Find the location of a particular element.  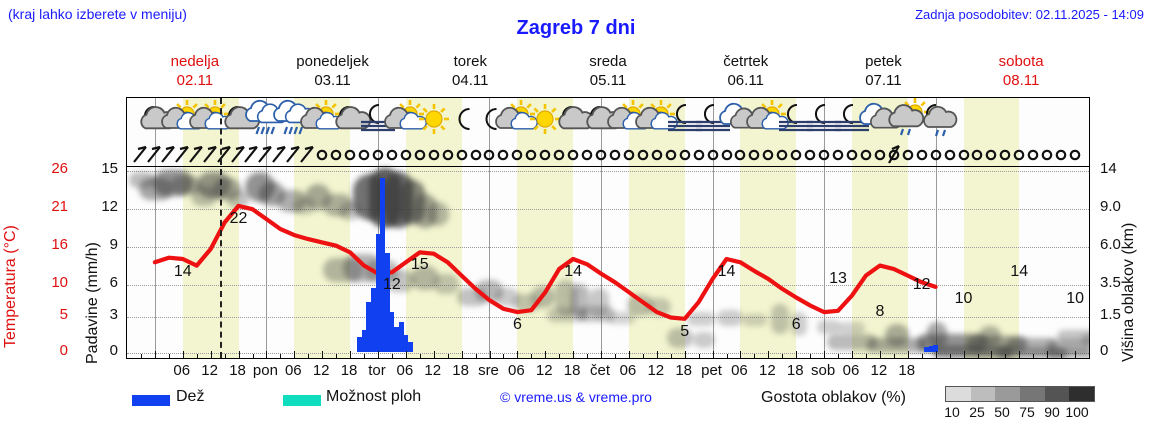

temp-tick-0: 0 is located at coordinates (63, 350).